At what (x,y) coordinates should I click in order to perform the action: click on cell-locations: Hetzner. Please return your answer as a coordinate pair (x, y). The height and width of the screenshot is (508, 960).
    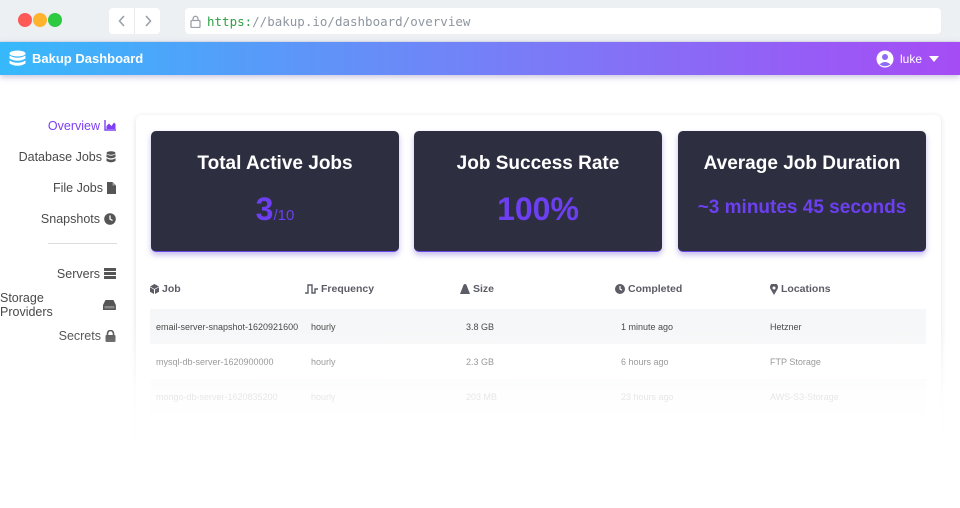
    Looking at the image, I should click on (786, 326).